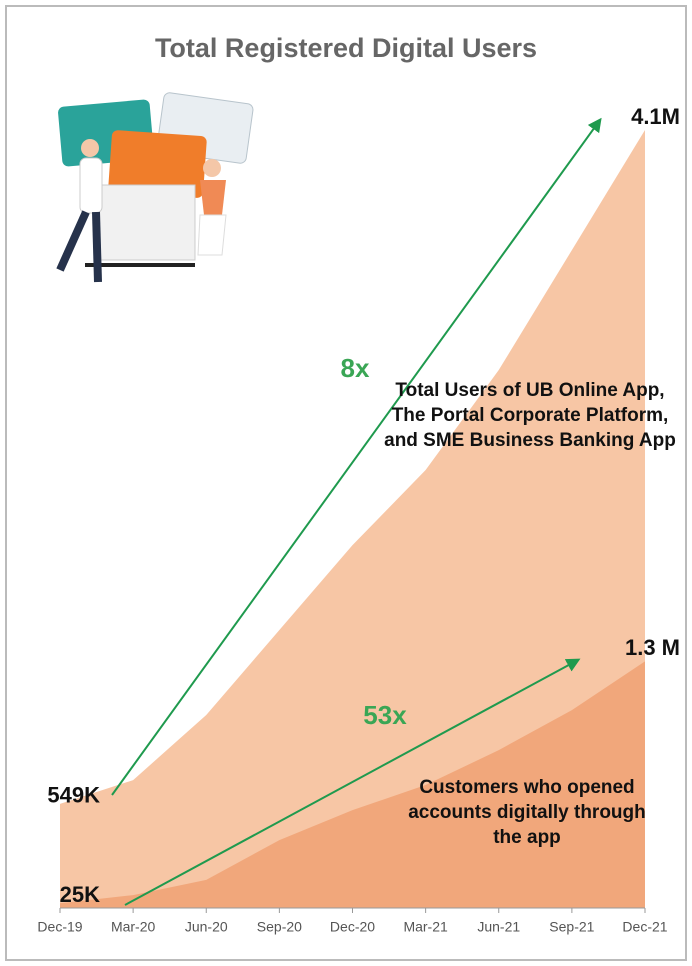  What do you see at coordinates (279, 927) in the screenshot?
I see `x-tick-label: Sep-20` at bounding box center [279, 927].